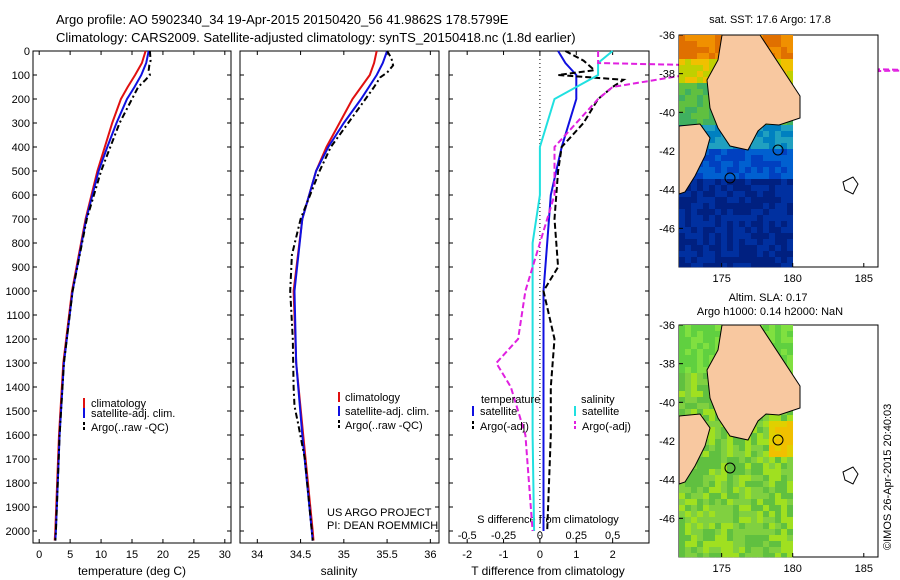 The height and width of the screenshot is (580, 900). What do you see at coordinates (584, 291) in the screenshot?
I see `temp-argo-diff-line` at bounding box center [584, 291].